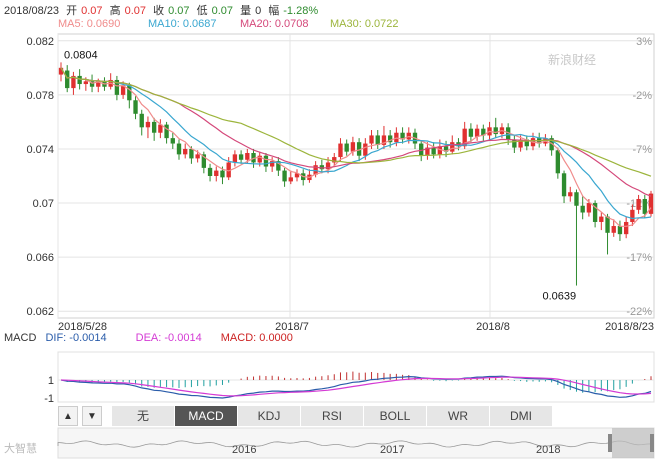 The image size is (664, 464). Describe the element at coordinates (629, 327) in the screenshot. I see `date-tick-label: 2018/8/23` at that location.